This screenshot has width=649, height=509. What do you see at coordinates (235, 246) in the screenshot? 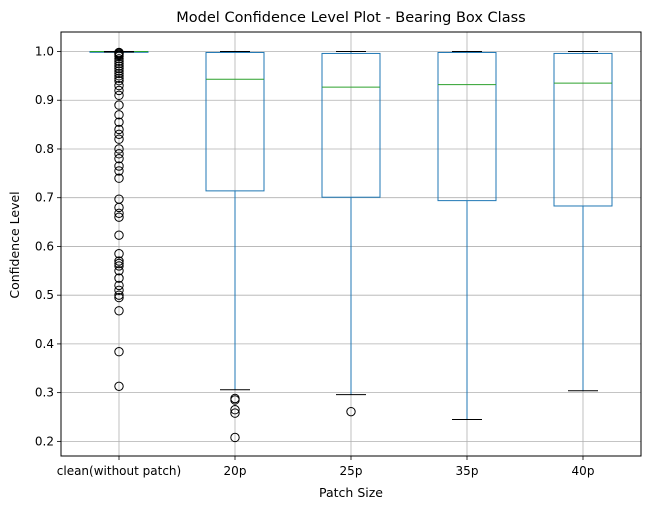
I see `box-20p` at bounding box center [235, 246].